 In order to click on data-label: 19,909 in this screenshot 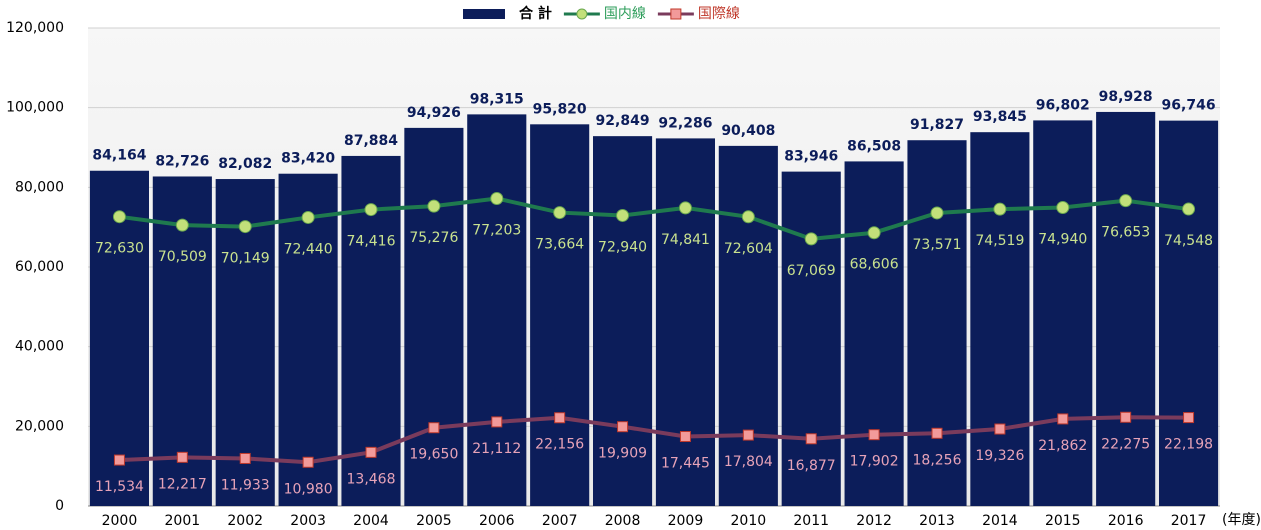, I will do `click(622, 454)`.